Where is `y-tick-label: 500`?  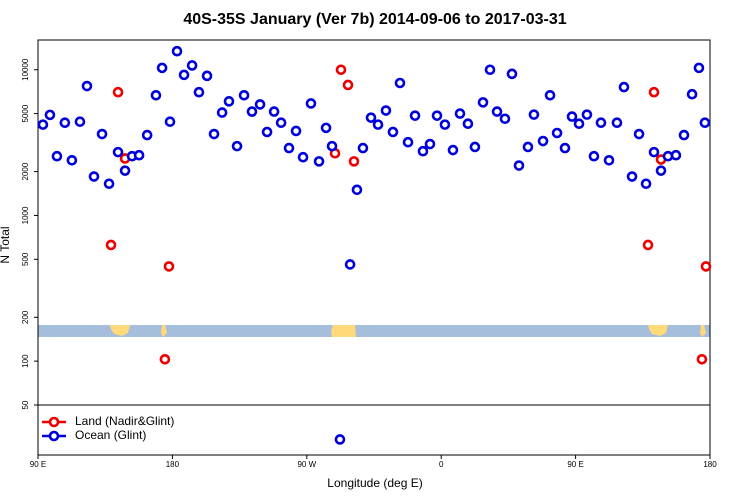
y-tick-label: 500 is located at coordinates (25, 259).